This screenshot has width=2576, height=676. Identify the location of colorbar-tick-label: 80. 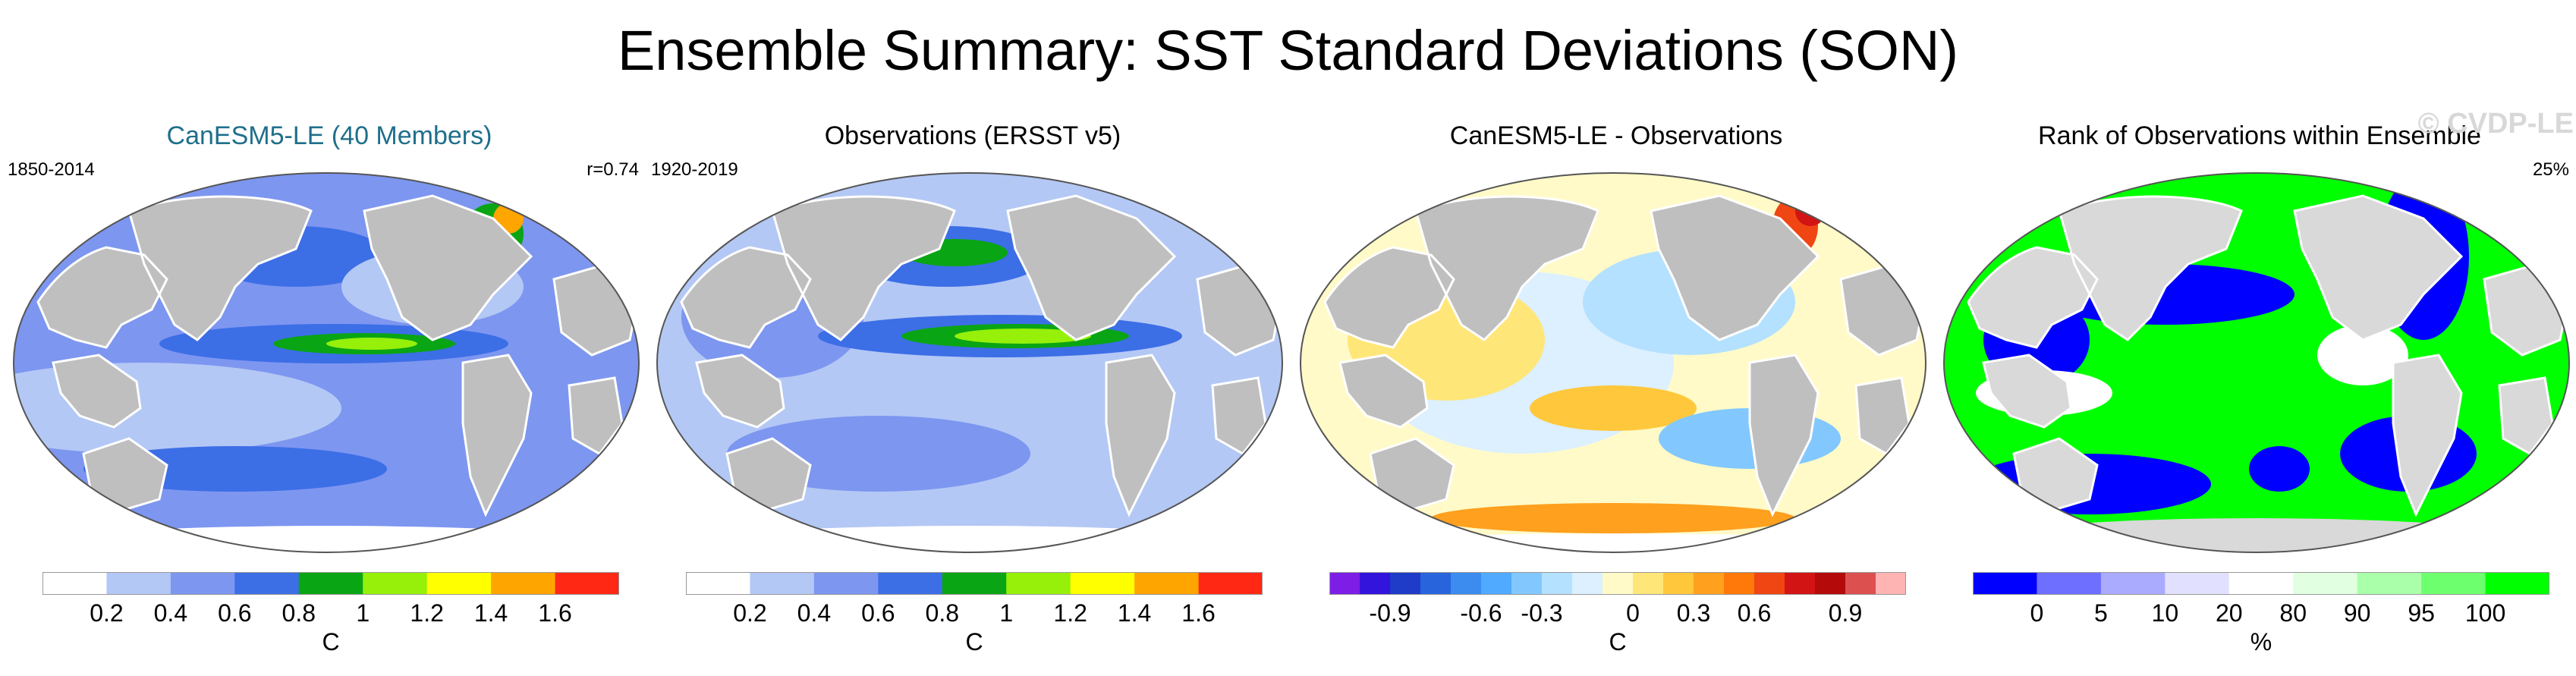
(2293, 613).